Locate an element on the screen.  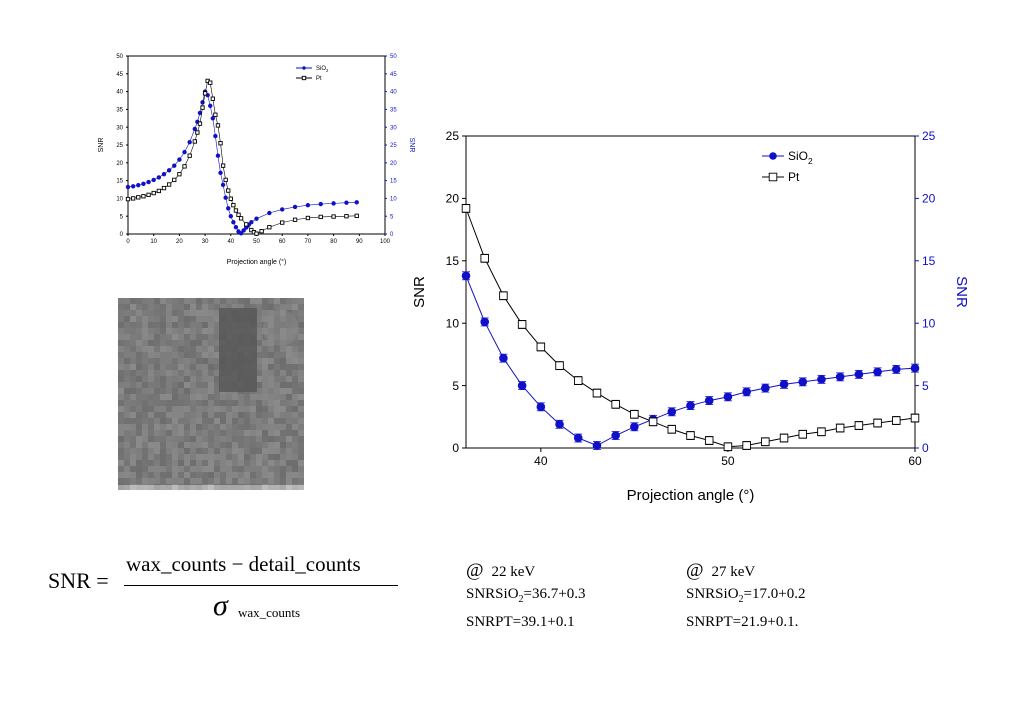
faint-circle is located at coordinates (281, 328).